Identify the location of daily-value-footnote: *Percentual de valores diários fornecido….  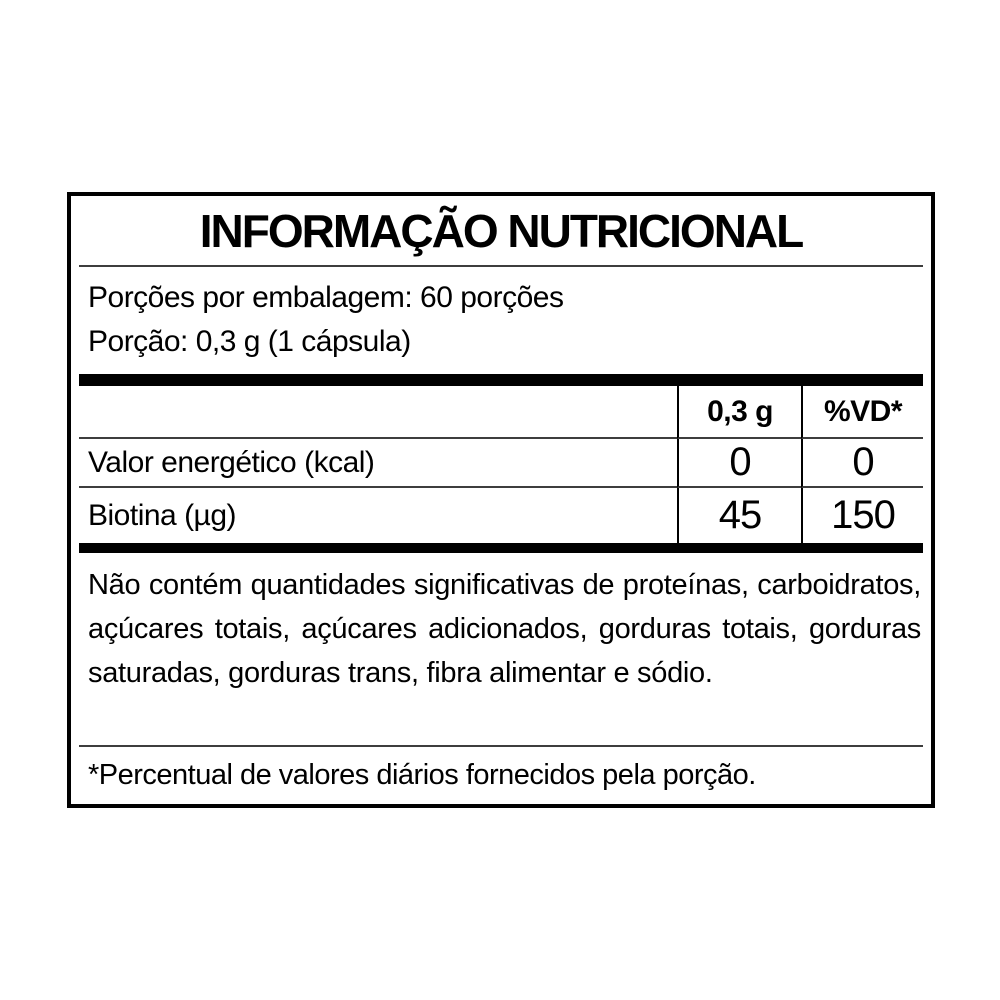
(422, 775).